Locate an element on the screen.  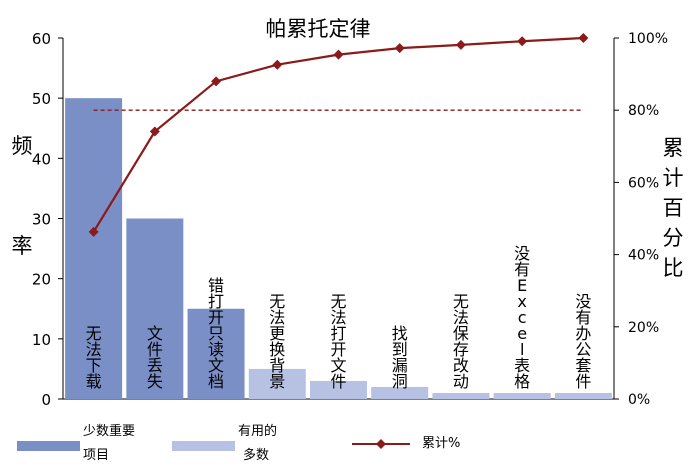
y-left-title-char: 率 is located at coordinates (22, 246).